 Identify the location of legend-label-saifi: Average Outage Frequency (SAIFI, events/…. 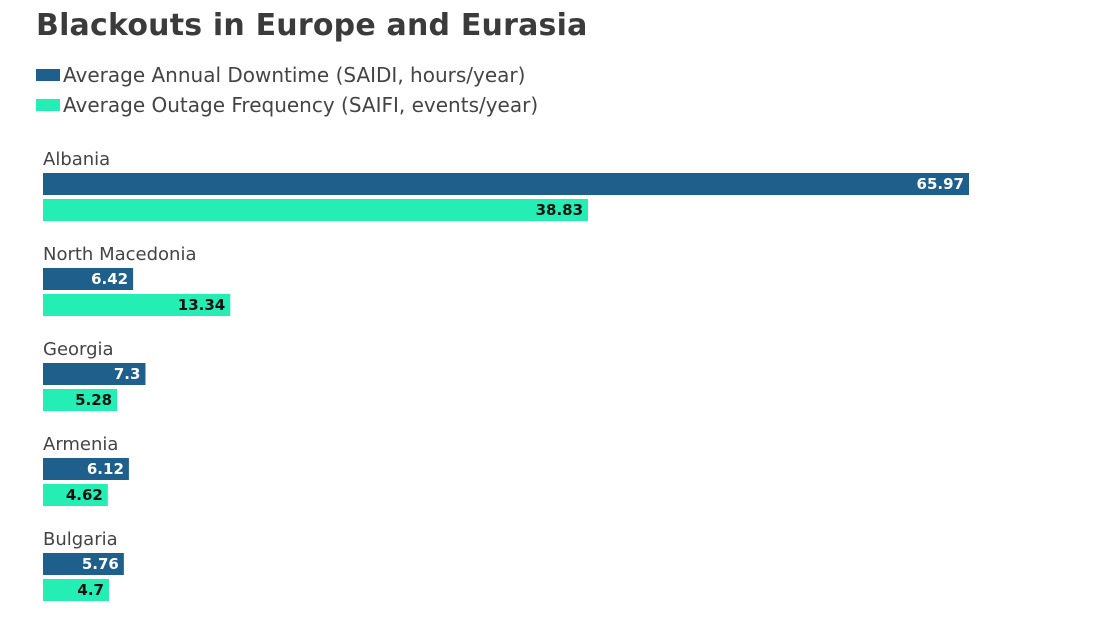
(301, 105).